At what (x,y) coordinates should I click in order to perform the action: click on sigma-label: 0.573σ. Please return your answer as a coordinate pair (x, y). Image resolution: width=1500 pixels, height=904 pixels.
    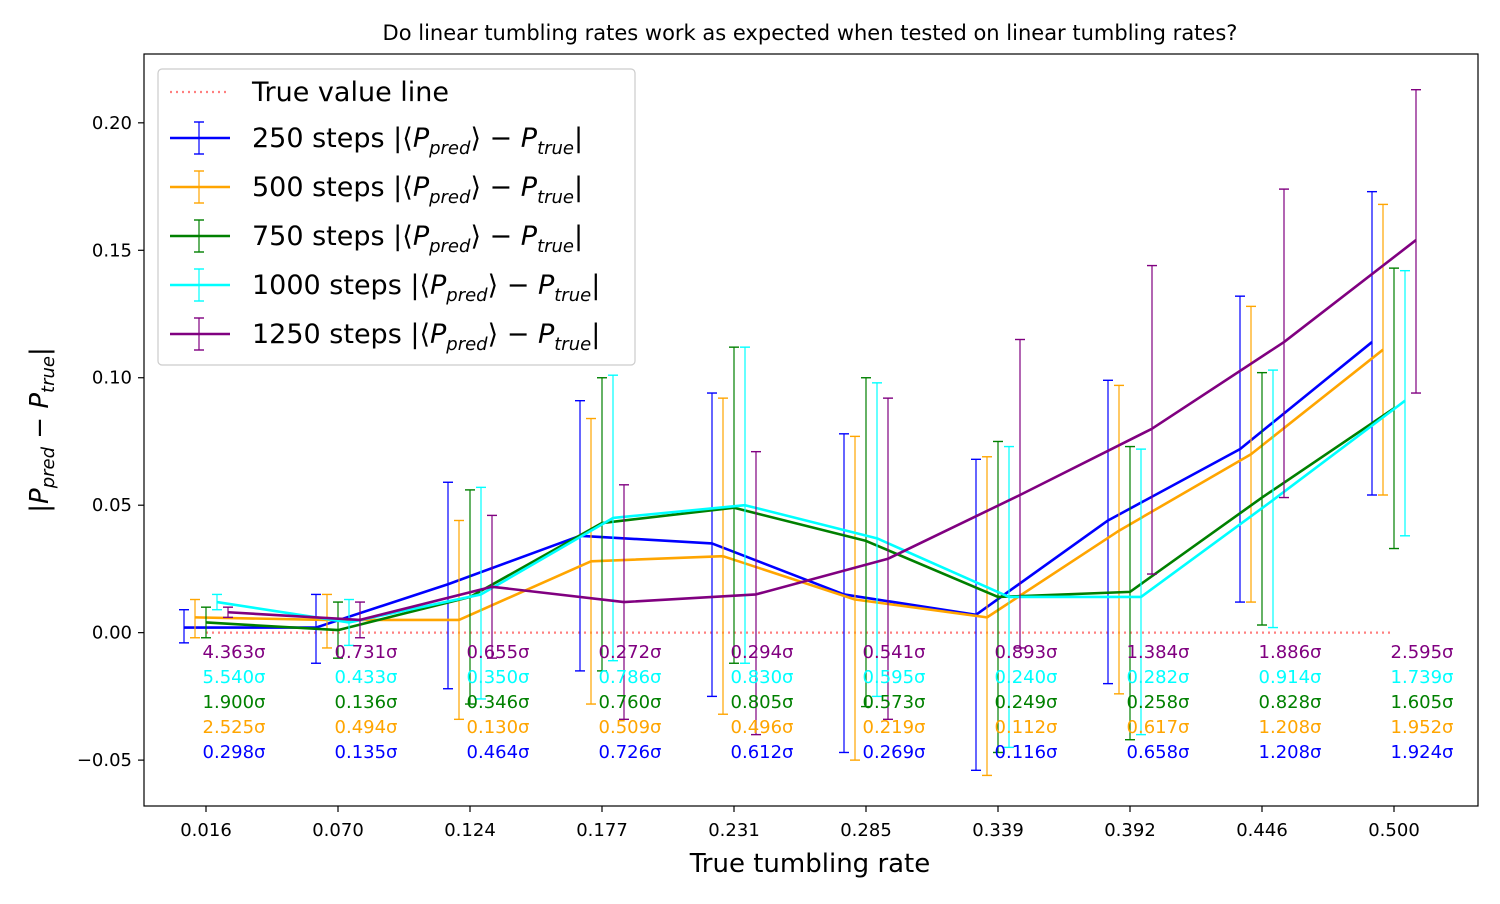
    Looking at the image, I should click on (894, 702).